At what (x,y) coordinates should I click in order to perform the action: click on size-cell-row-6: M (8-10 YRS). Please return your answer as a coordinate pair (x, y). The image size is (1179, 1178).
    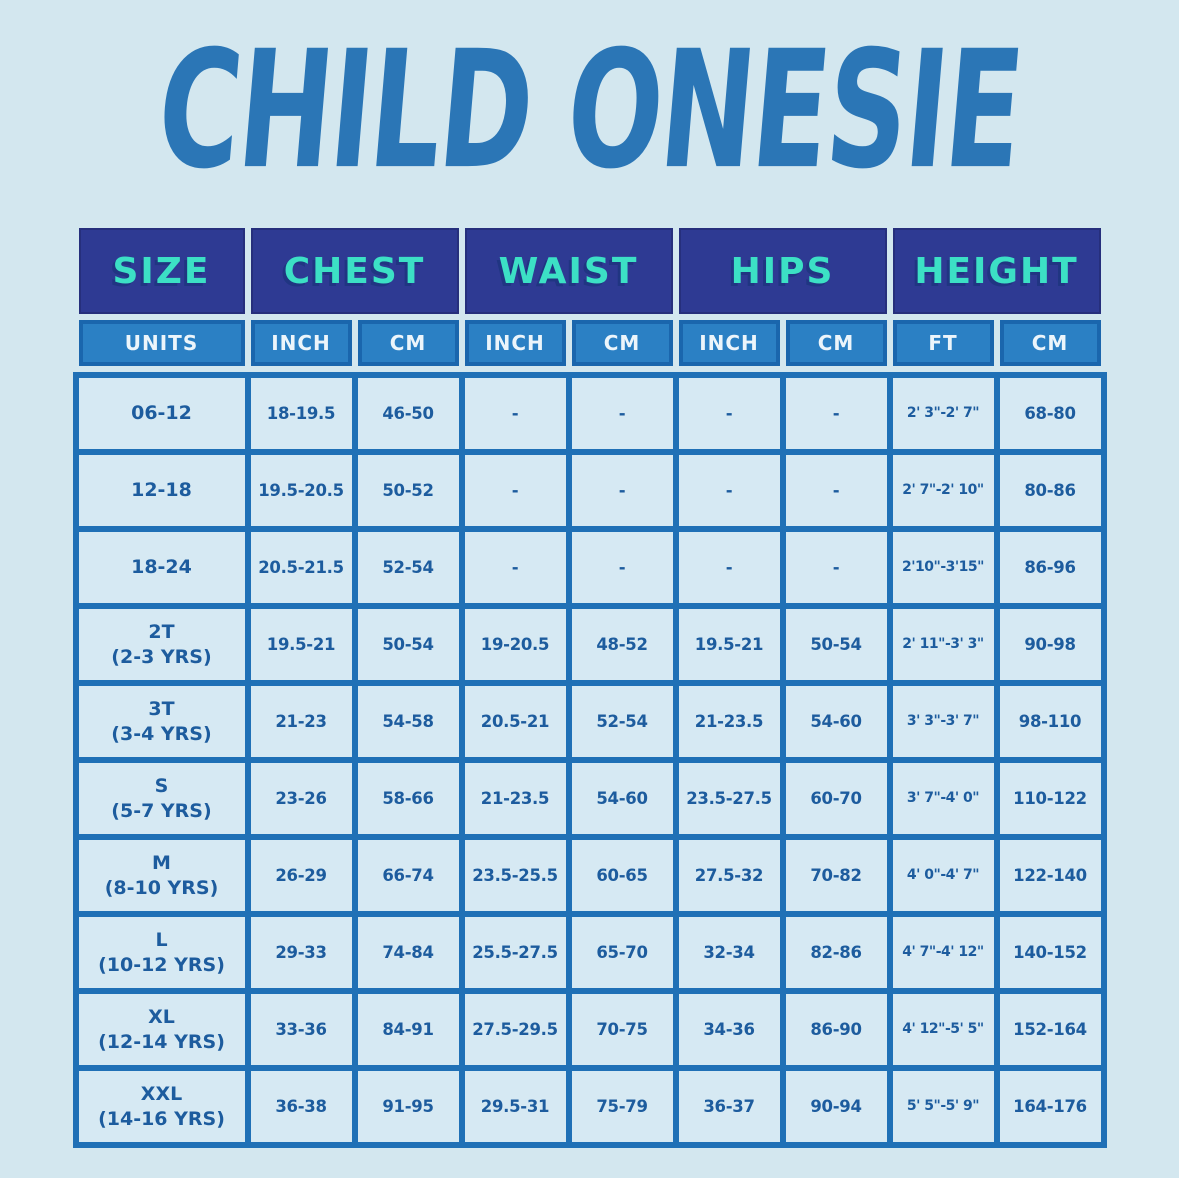
    Looking at the image, I should click on (161, 875).